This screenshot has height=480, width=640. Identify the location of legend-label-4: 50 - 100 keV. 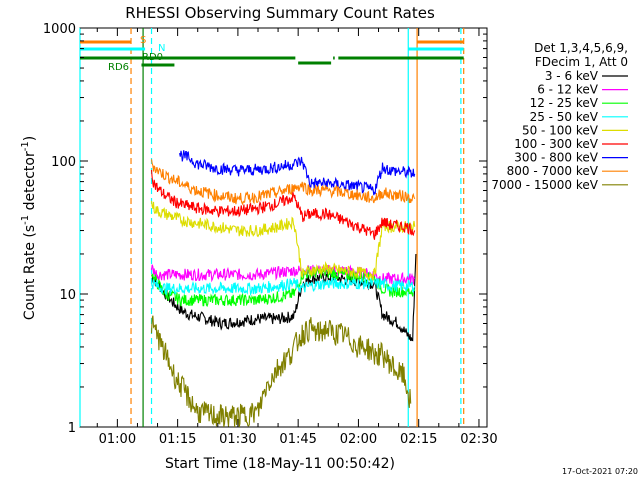
(560, 130).